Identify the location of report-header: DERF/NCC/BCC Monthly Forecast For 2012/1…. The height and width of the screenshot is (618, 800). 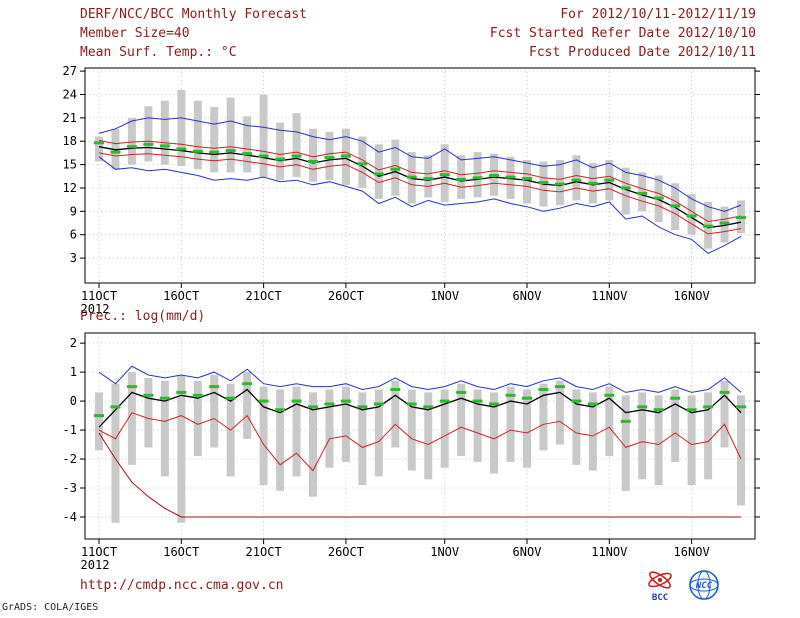
(418, 33).